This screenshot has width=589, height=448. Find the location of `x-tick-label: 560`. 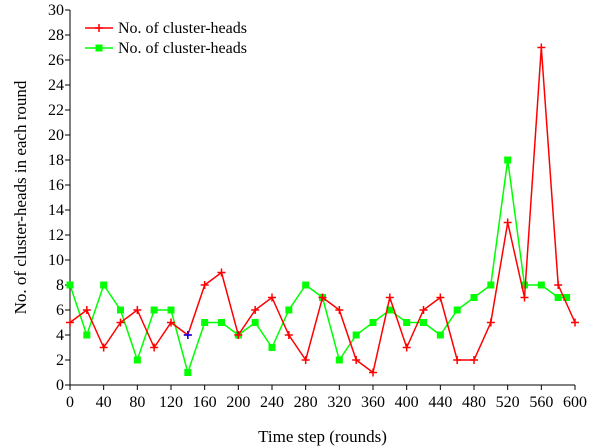

x-tick-label: 560 is located at coordinates (541, 402).